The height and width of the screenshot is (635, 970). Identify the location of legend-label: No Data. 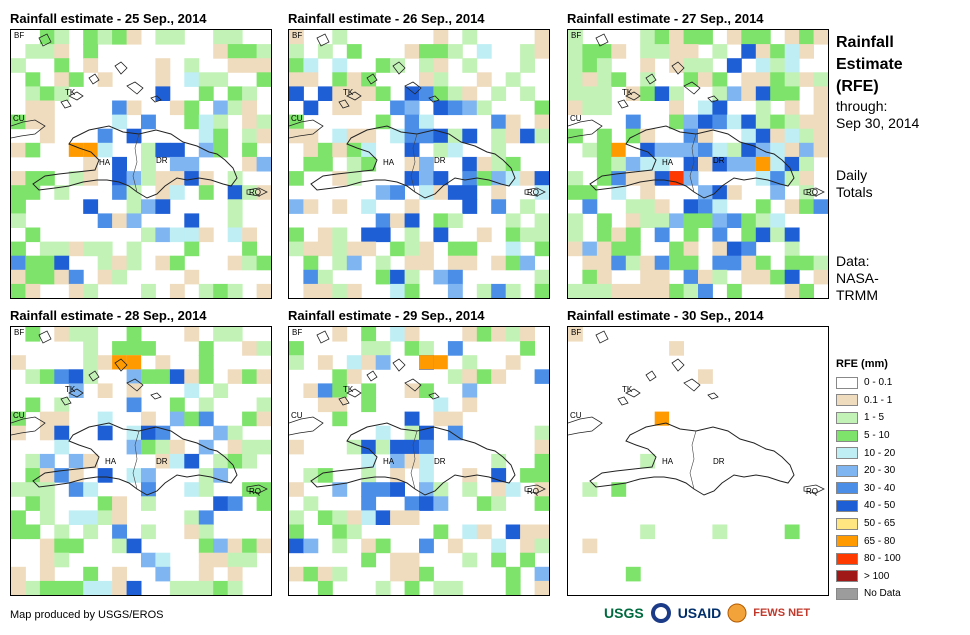
(882, 594).